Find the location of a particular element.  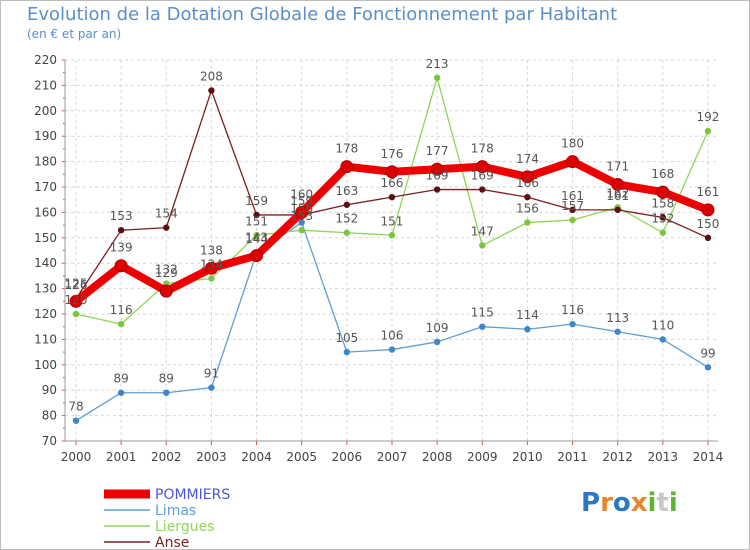

data-label-pommiers: 180 is located at coordinates (572, 144).